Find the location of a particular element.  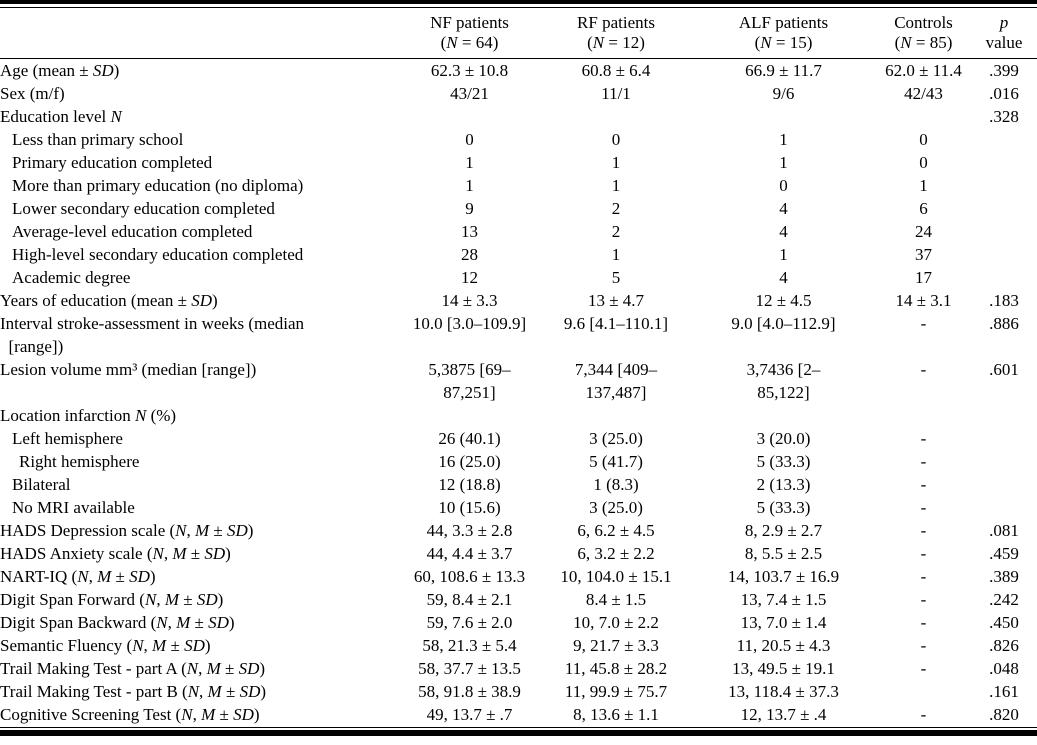

value-cell: 9.0 [4.0–112.9] is located at coordinates (783, 323).